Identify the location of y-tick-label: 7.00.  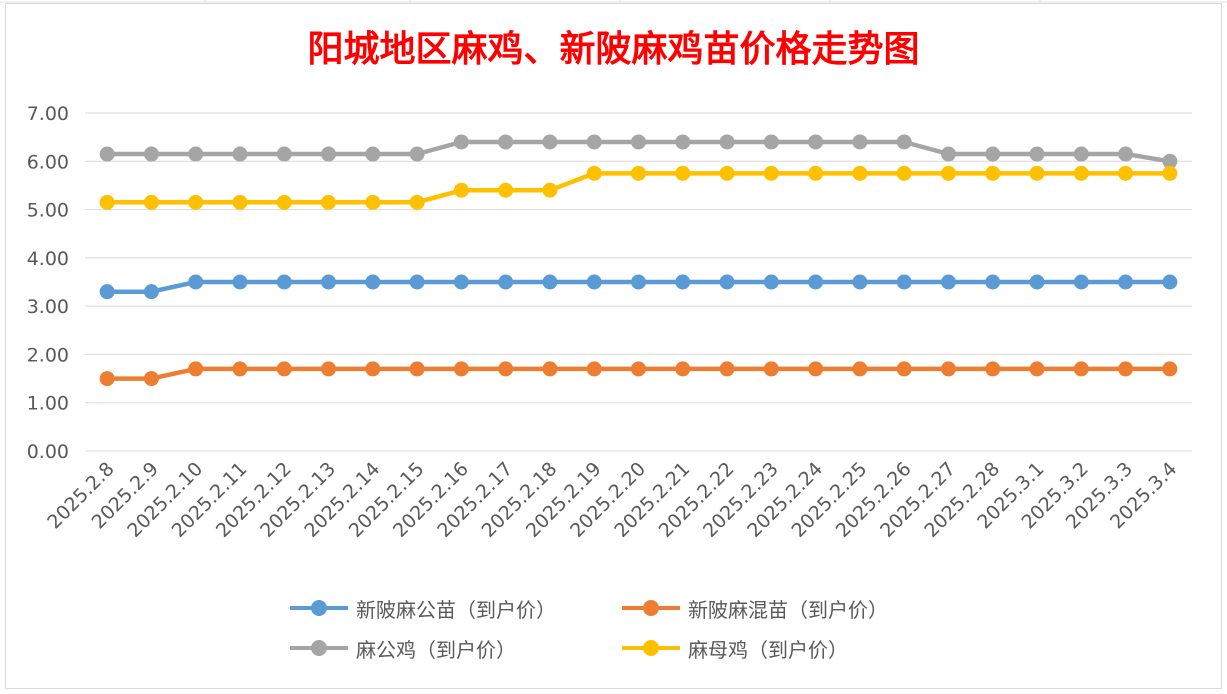
(48, 114).